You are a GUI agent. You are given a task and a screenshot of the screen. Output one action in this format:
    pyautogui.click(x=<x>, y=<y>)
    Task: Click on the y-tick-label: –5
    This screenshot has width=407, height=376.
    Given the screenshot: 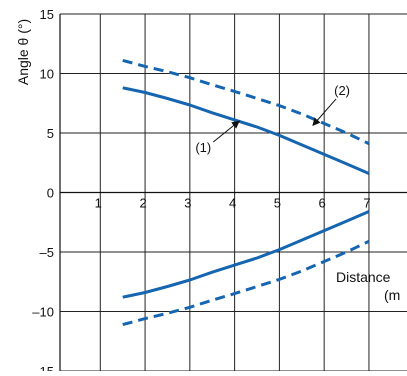 What is the action you would take?
    pyautogui.click(x=47, y=252)
    